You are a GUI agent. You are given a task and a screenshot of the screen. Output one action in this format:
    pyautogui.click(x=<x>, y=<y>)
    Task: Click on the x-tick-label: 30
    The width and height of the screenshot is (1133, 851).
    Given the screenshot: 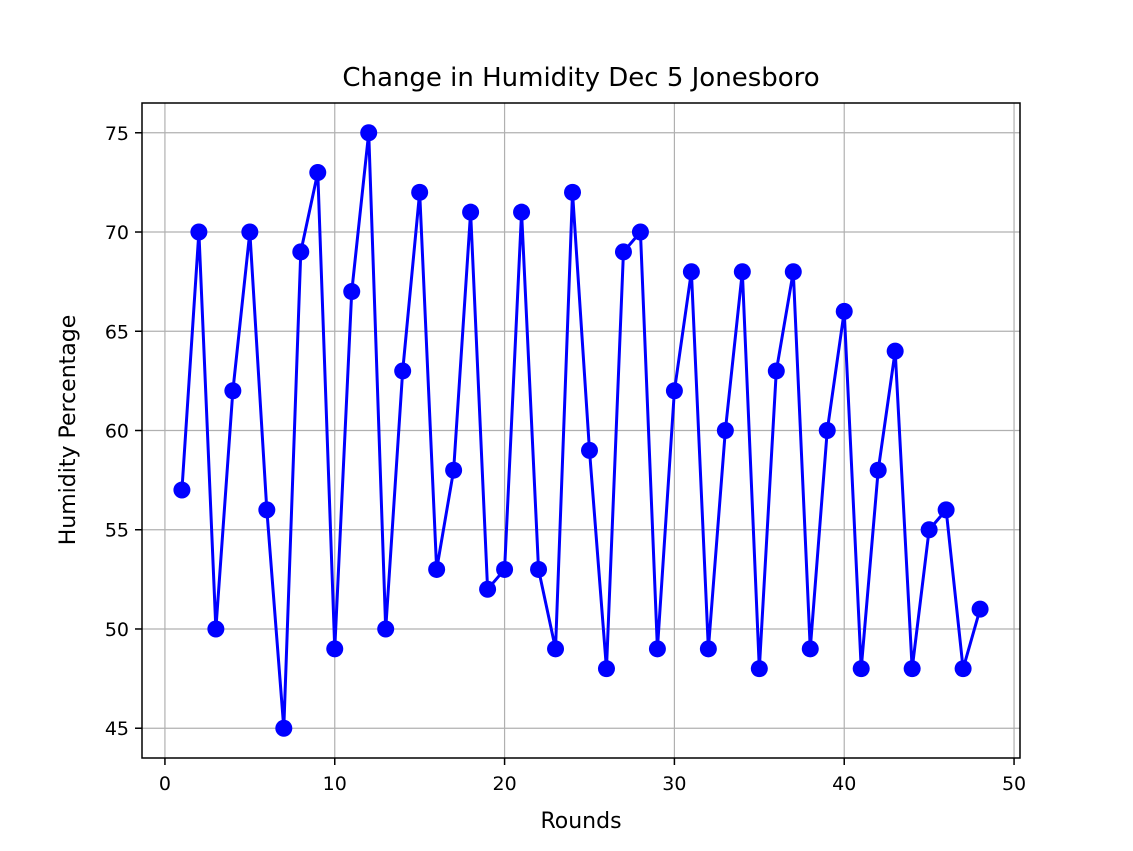 What is the action you would take?
    pyautogui.click(x=674, y=784)
    